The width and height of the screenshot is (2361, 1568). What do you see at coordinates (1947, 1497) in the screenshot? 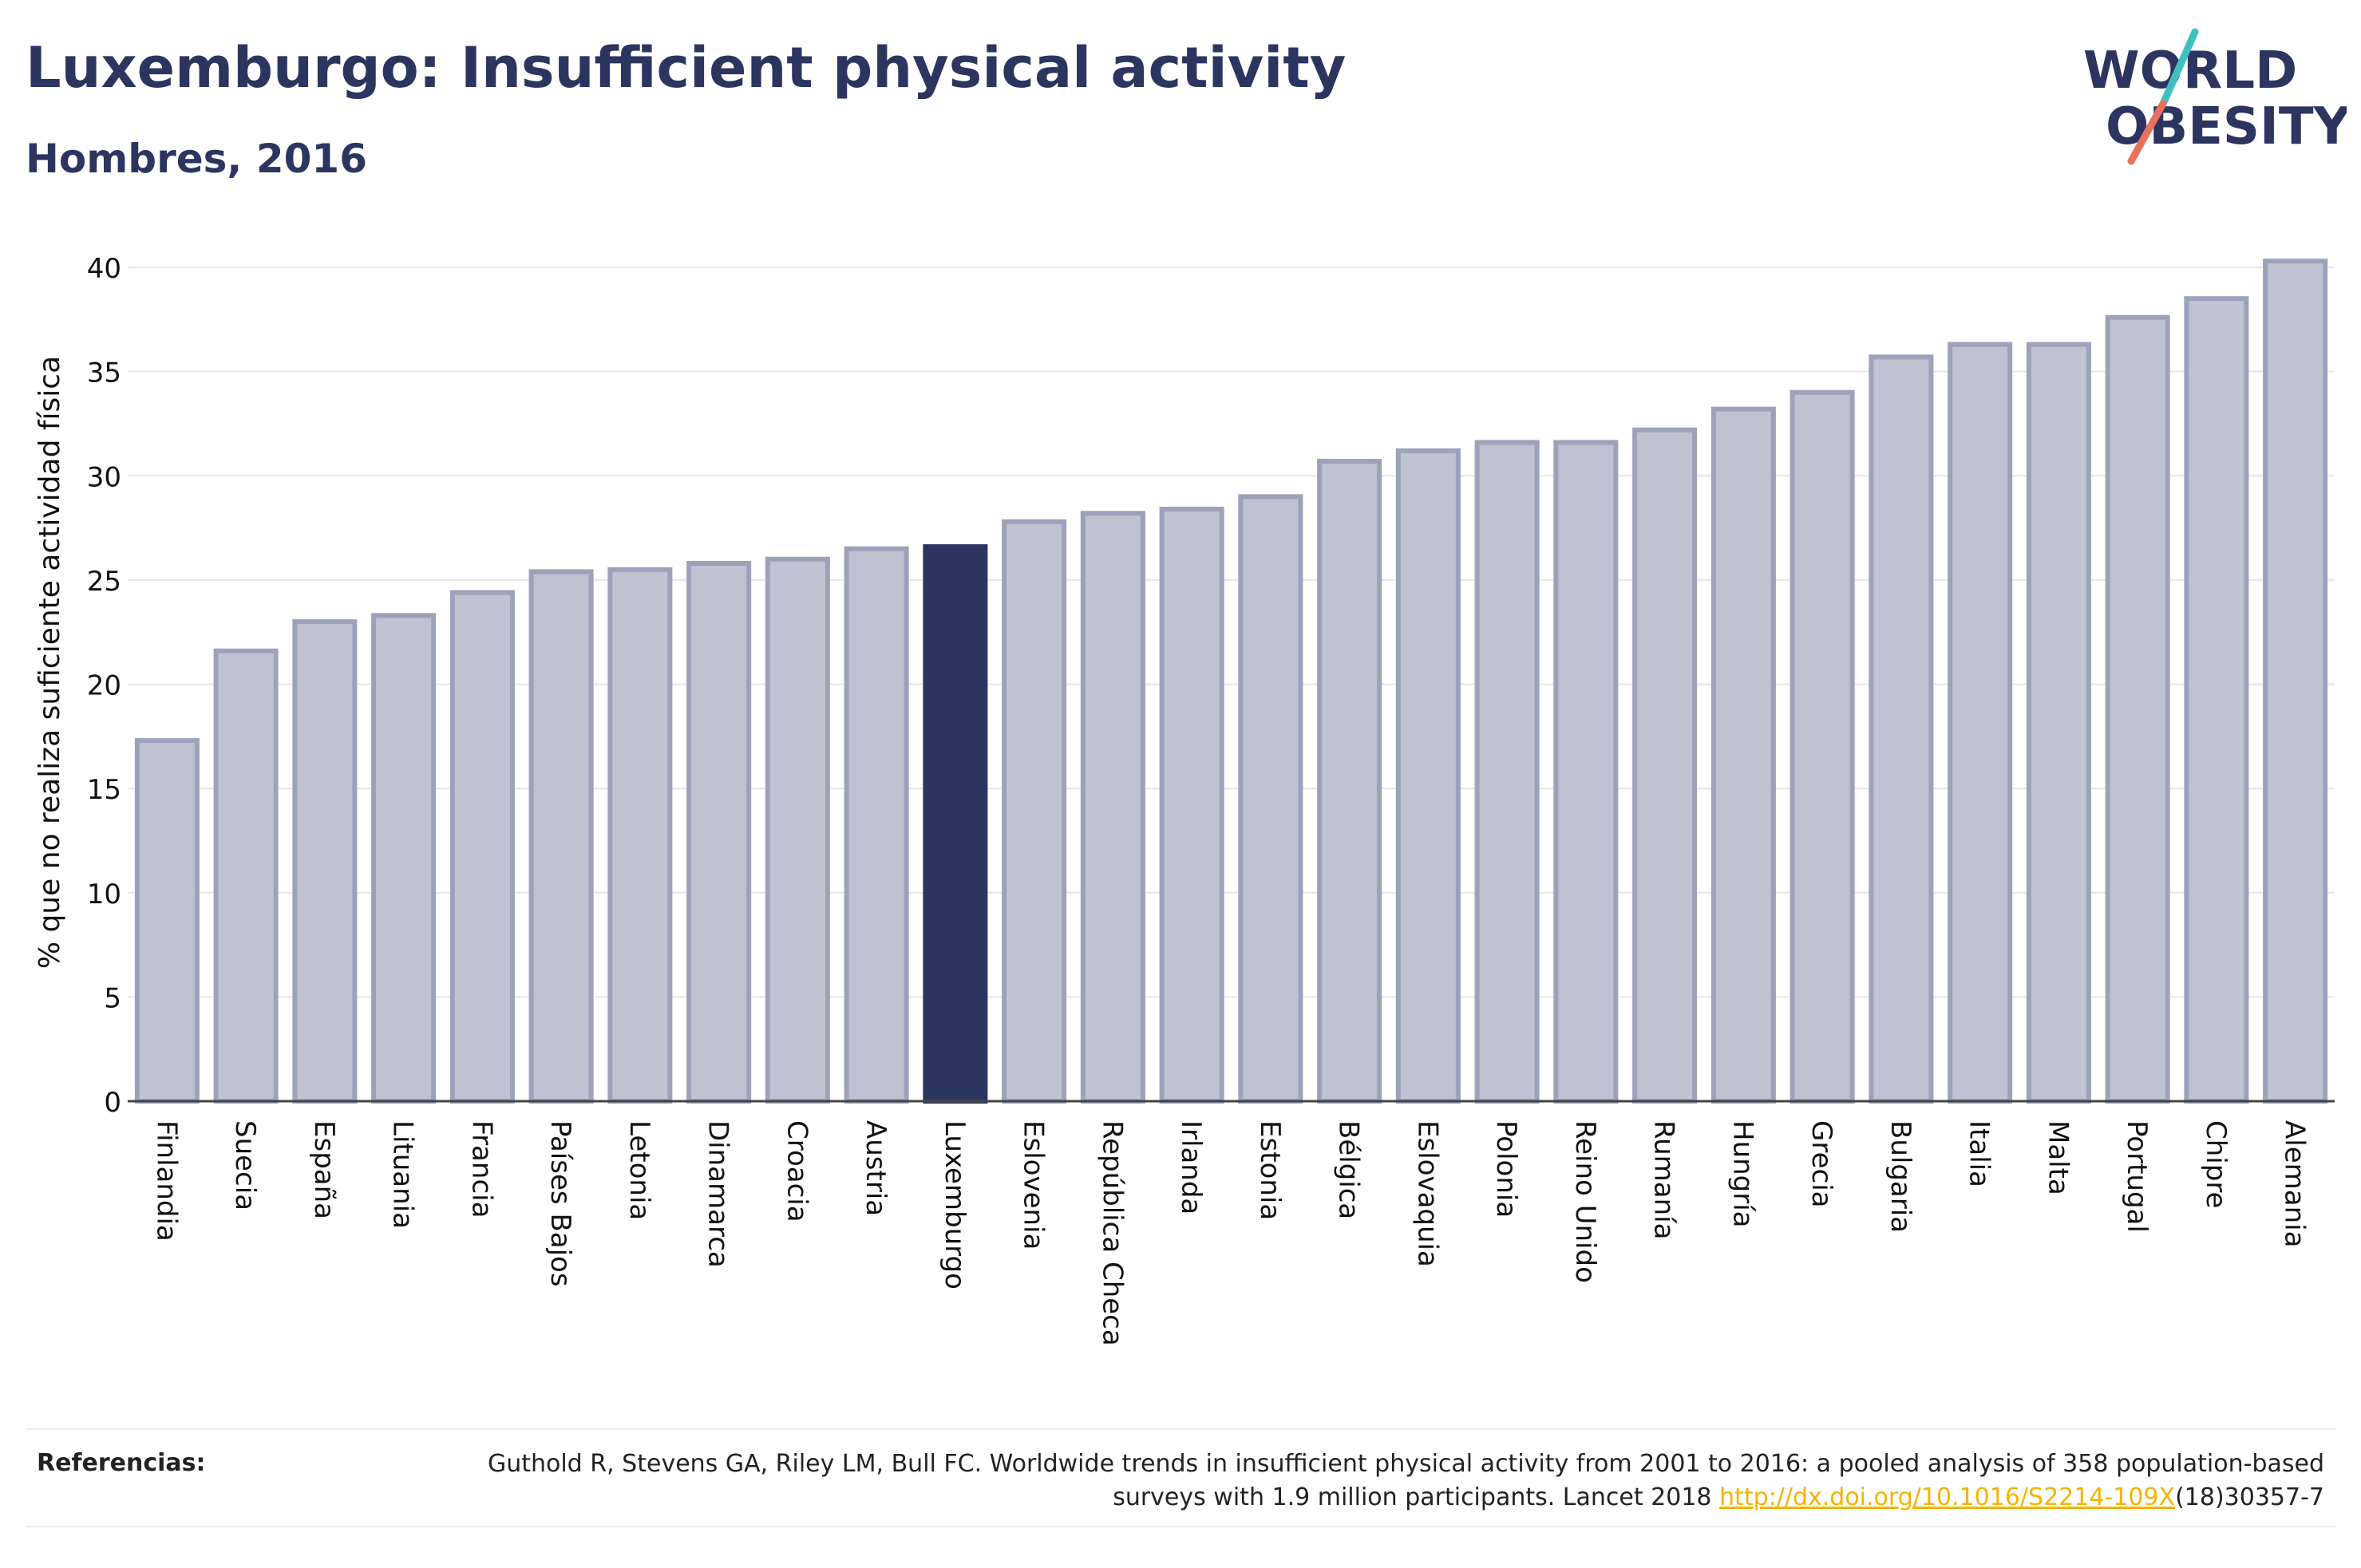
I see `references-doi-link: http://dx.doi.org/10.1016/S2214-109X` at bounding box center [1947, 1497].